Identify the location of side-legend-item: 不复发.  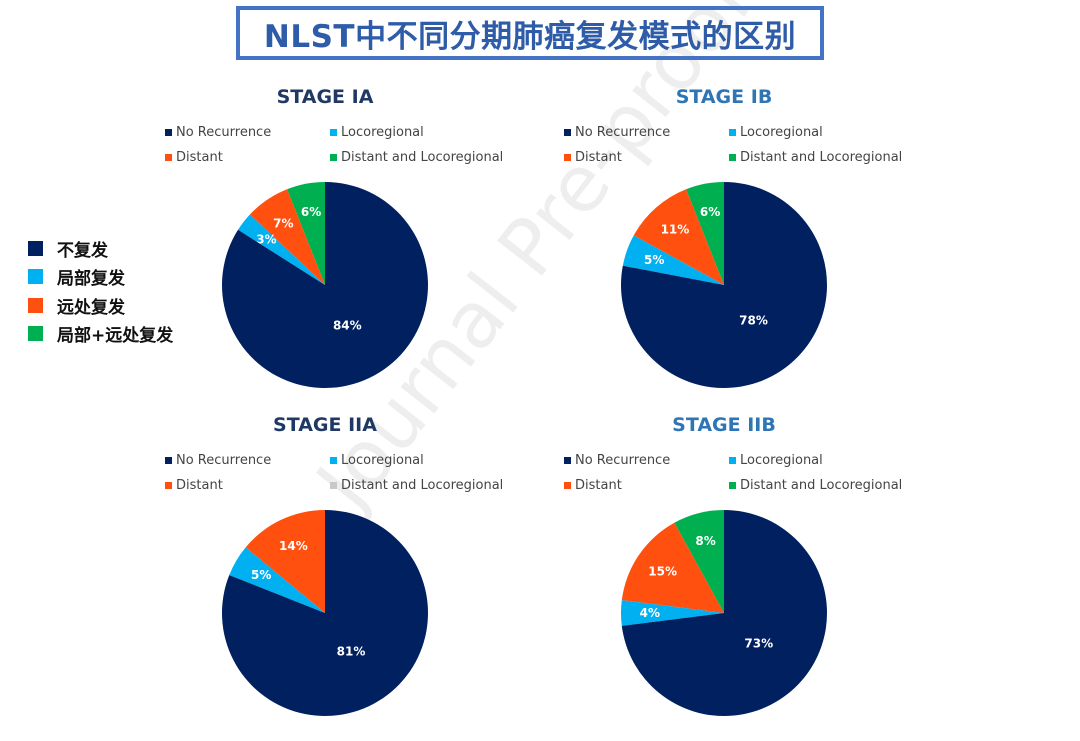
(100, 248).